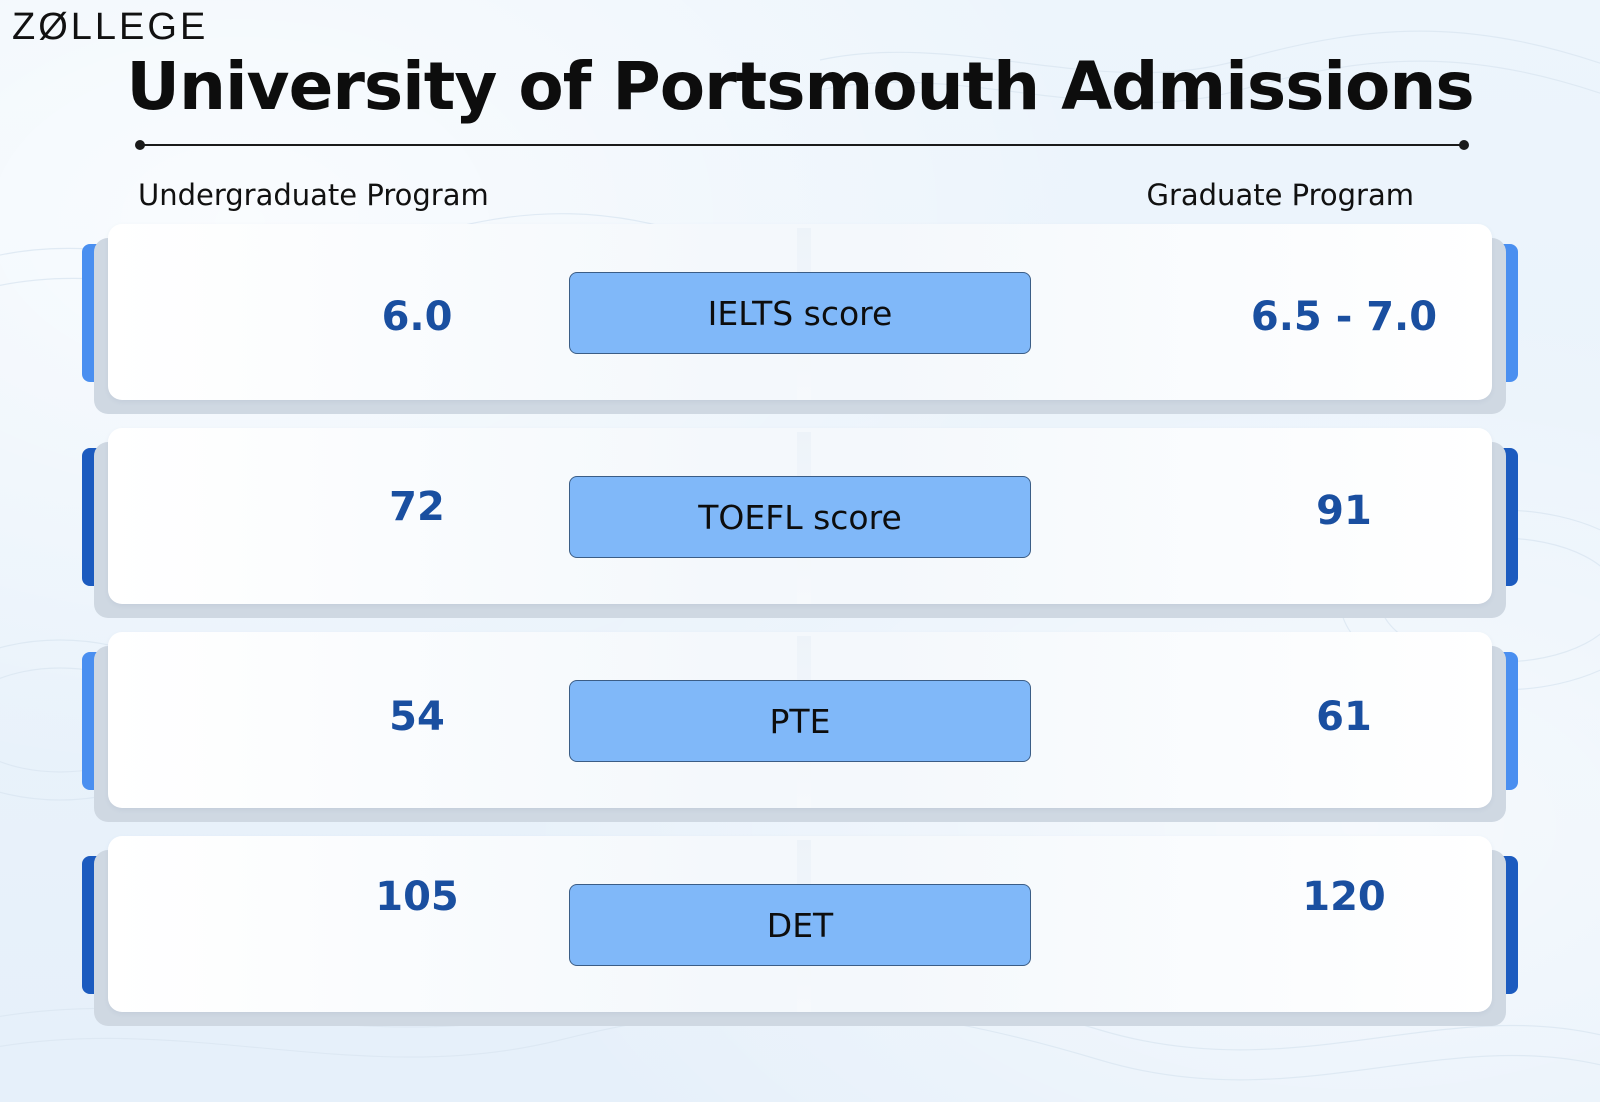 The width and height of the screenshot is (1600, 1102). Describe the element at coordinates (800, 86) in the screenshot. I see `page-title: University of Portsmouth Admissions` at that location.